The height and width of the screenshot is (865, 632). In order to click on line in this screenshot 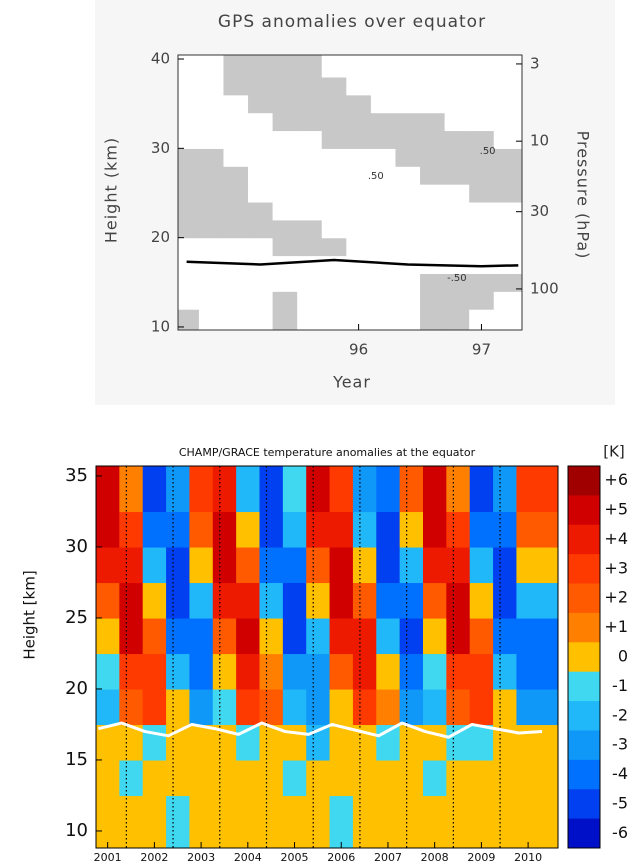, I will do `click(352, 263)`.